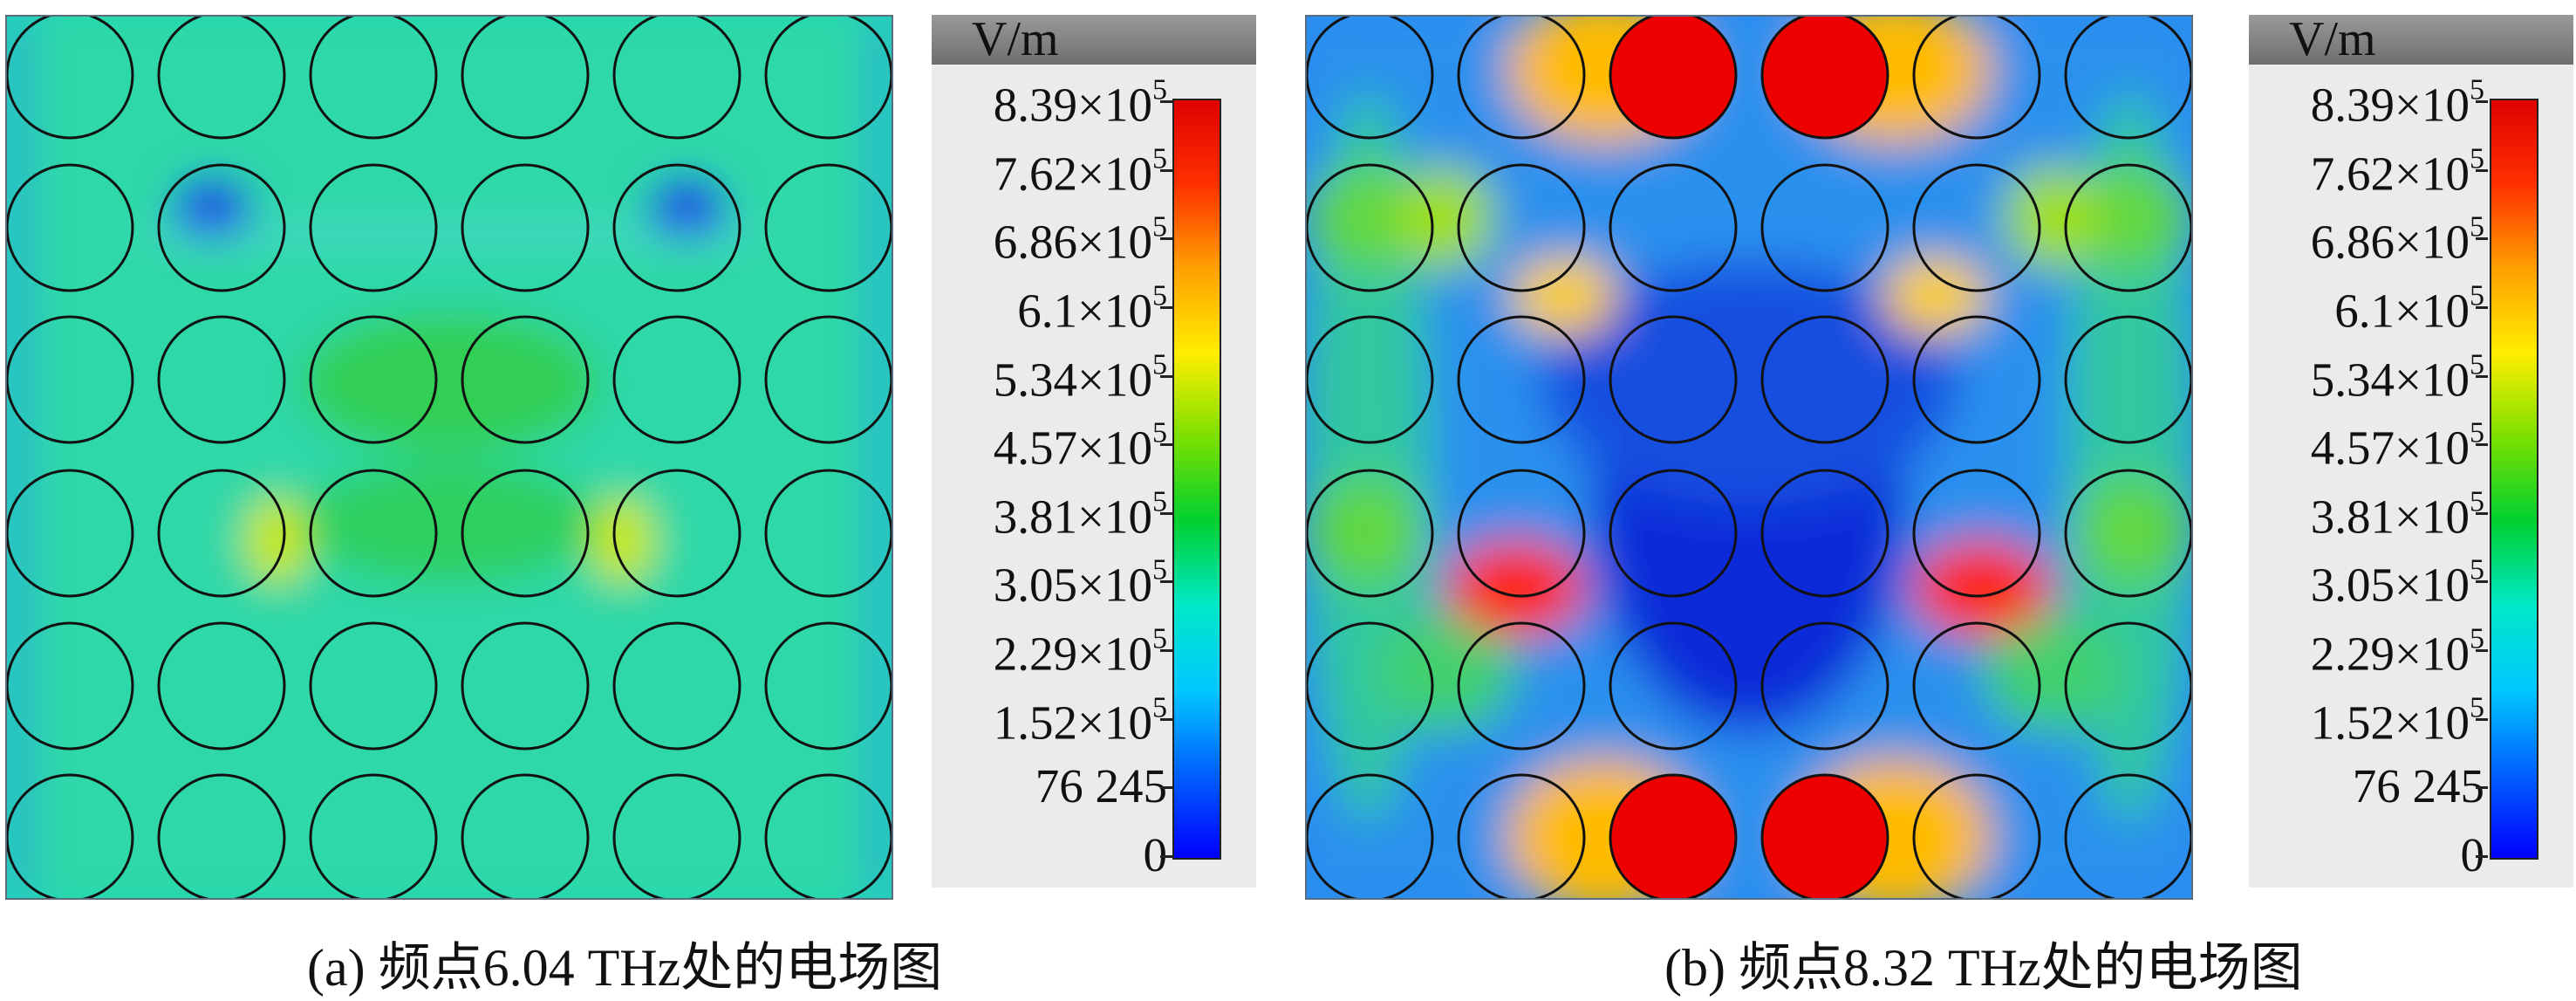  Describe the element at coordinates (2411, 40) in the screenshot. I see `colorbar-unit-b: V/m` at that location.